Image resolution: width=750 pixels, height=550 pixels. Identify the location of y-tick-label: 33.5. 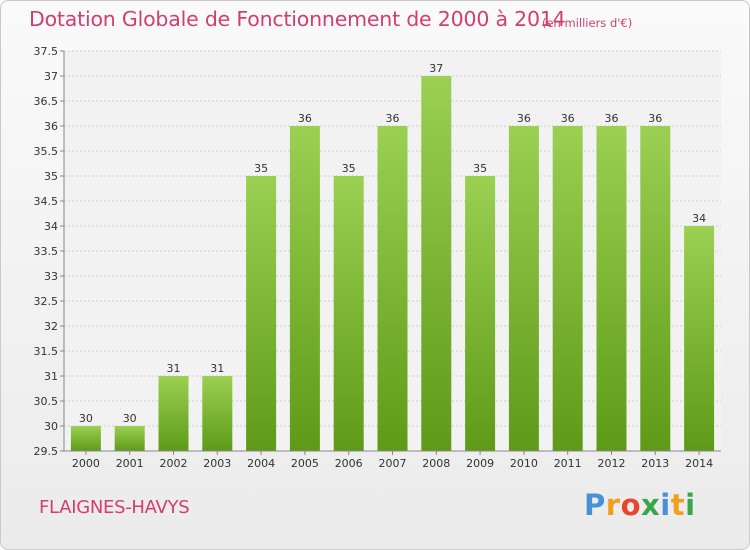
(46, 251).